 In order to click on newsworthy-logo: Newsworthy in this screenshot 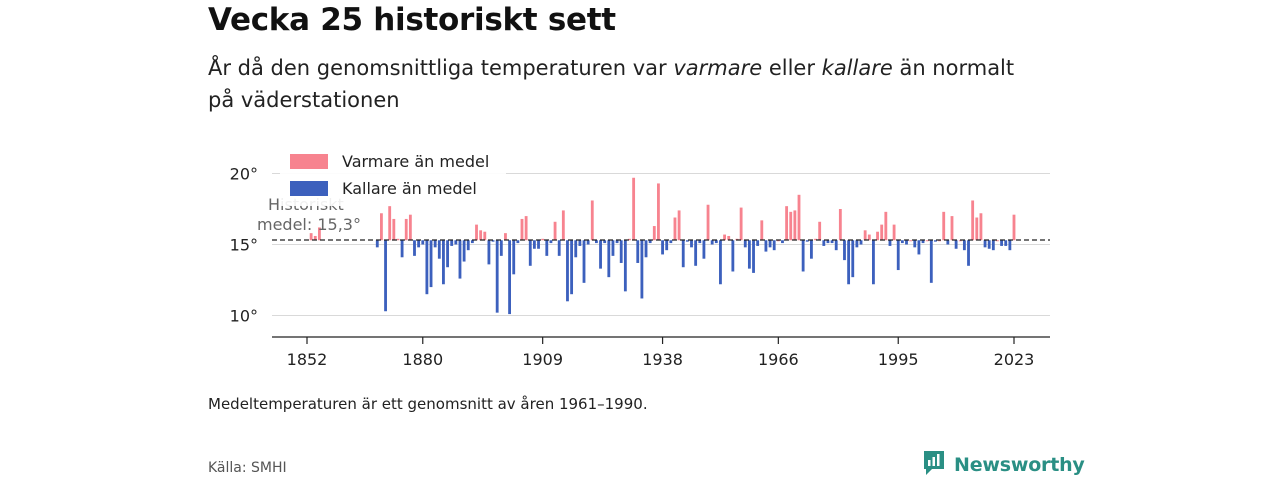, I will do `click(1003, 465)`.